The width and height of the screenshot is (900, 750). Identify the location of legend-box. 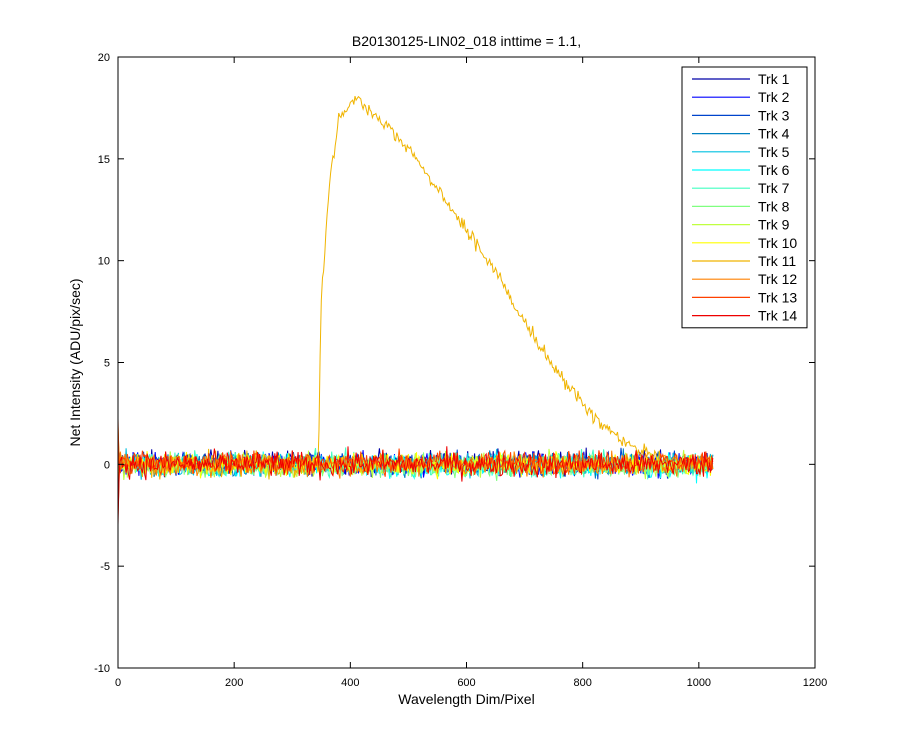
(744, 197).